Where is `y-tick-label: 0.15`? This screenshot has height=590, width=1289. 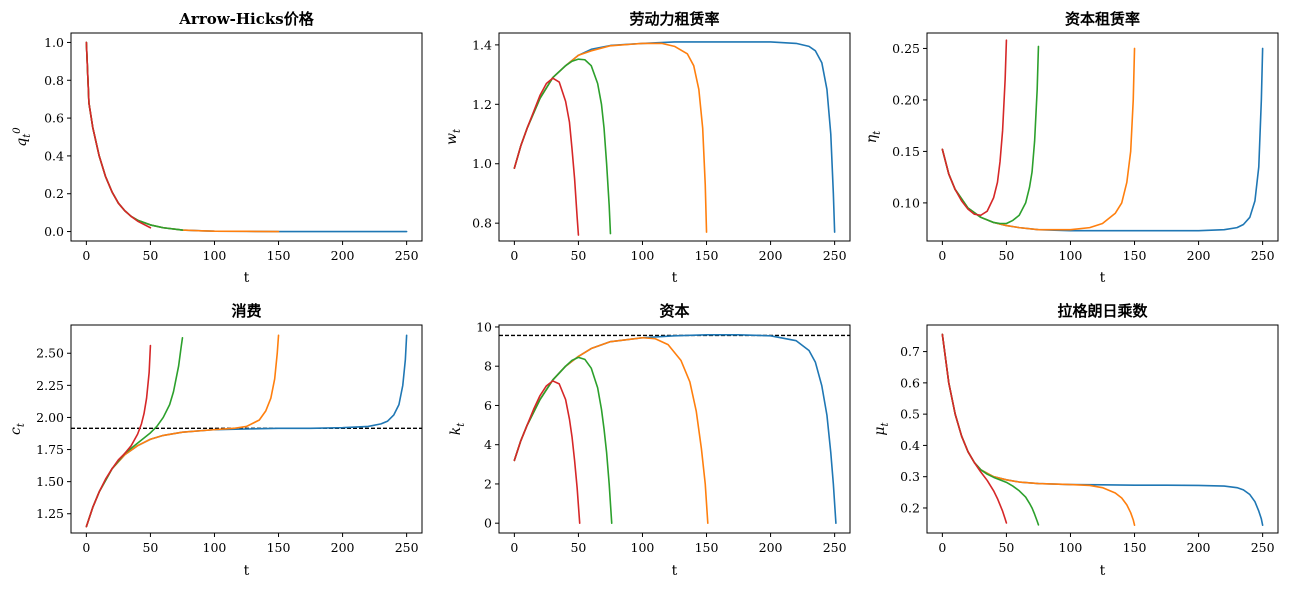 y-tick-label: 0.15 is located at coordinates (906, 151).